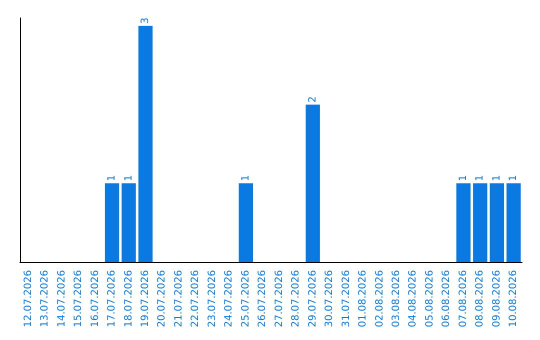 The height and width of the screenshot is (340, 540). I want to click on x-tick-label: 18.07.2026, so click(128, 299).